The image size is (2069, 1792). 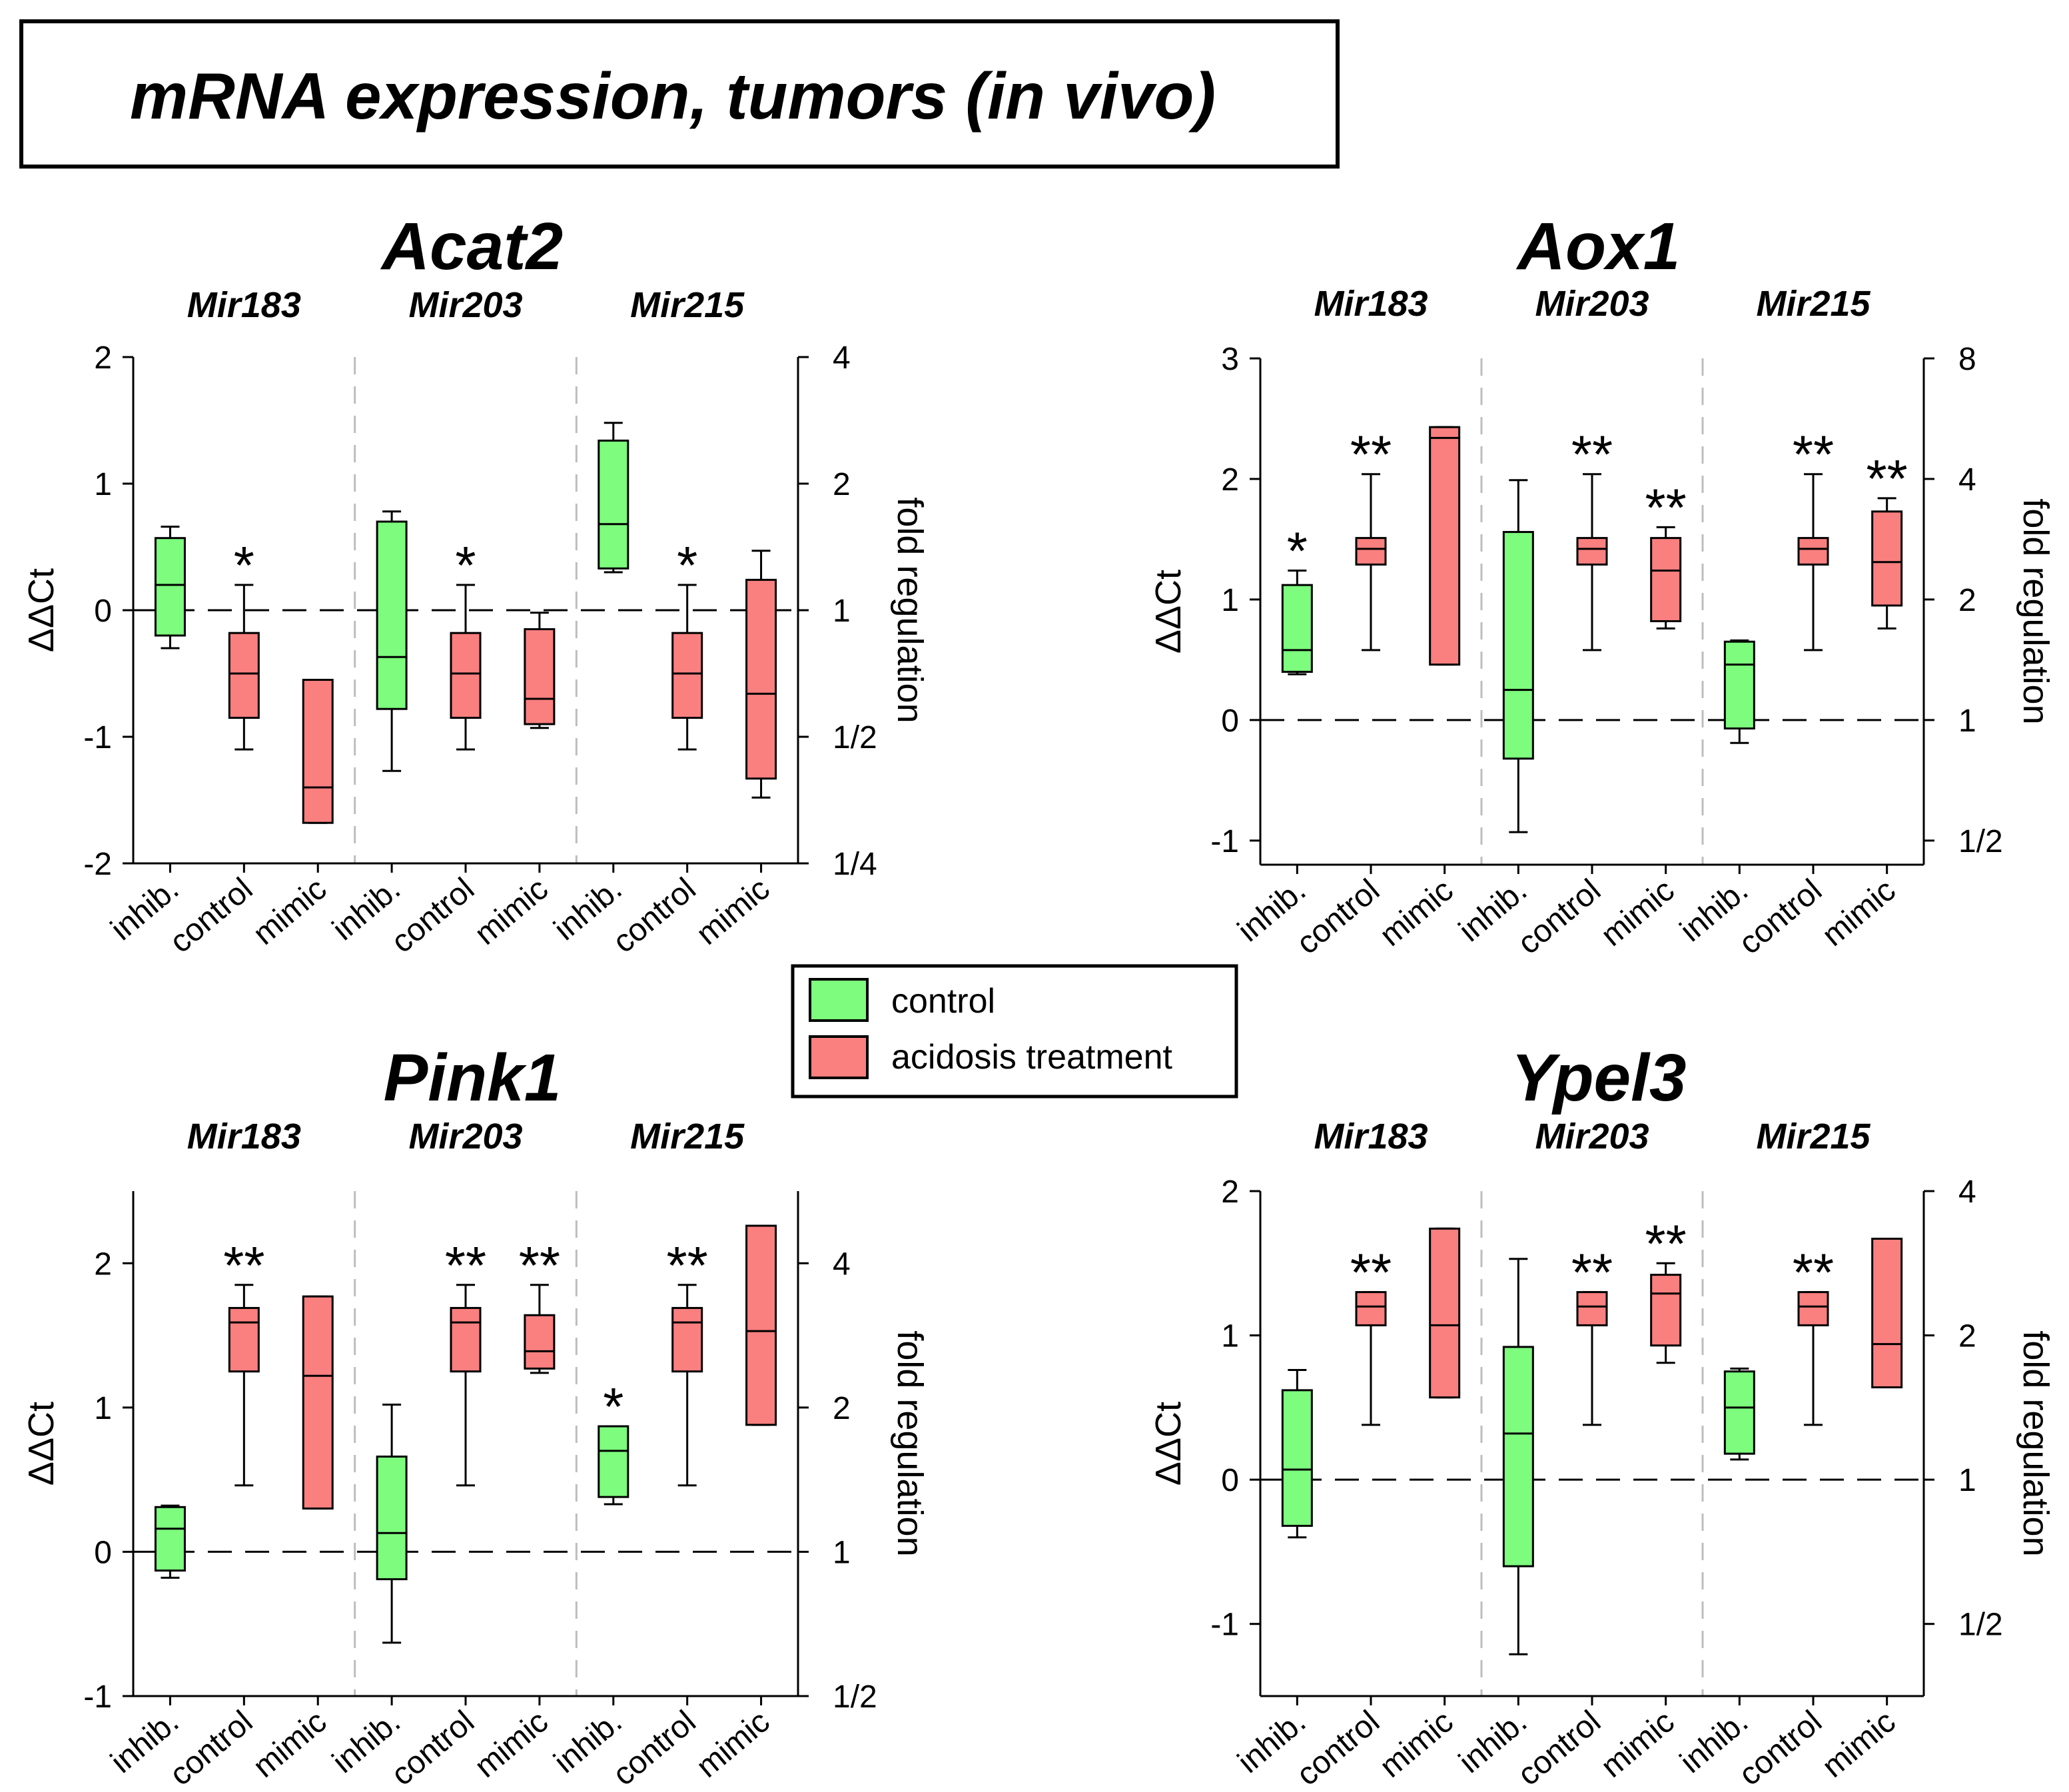 What do you see at coordinates (839, 1000) in the screenshot?
I see `legend-swatch-control` at bounding box center [839, 1000].